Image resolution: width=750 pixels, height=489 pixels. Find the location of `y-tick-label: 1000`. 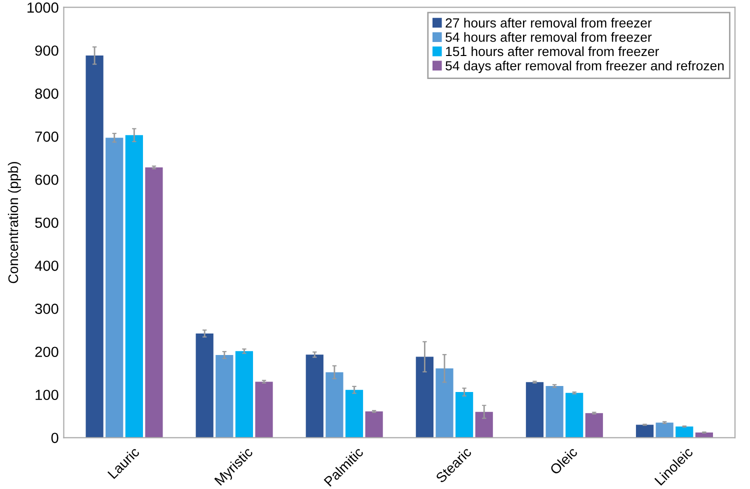

y-tick-label: 1000 is located at coordinates (43, 7).